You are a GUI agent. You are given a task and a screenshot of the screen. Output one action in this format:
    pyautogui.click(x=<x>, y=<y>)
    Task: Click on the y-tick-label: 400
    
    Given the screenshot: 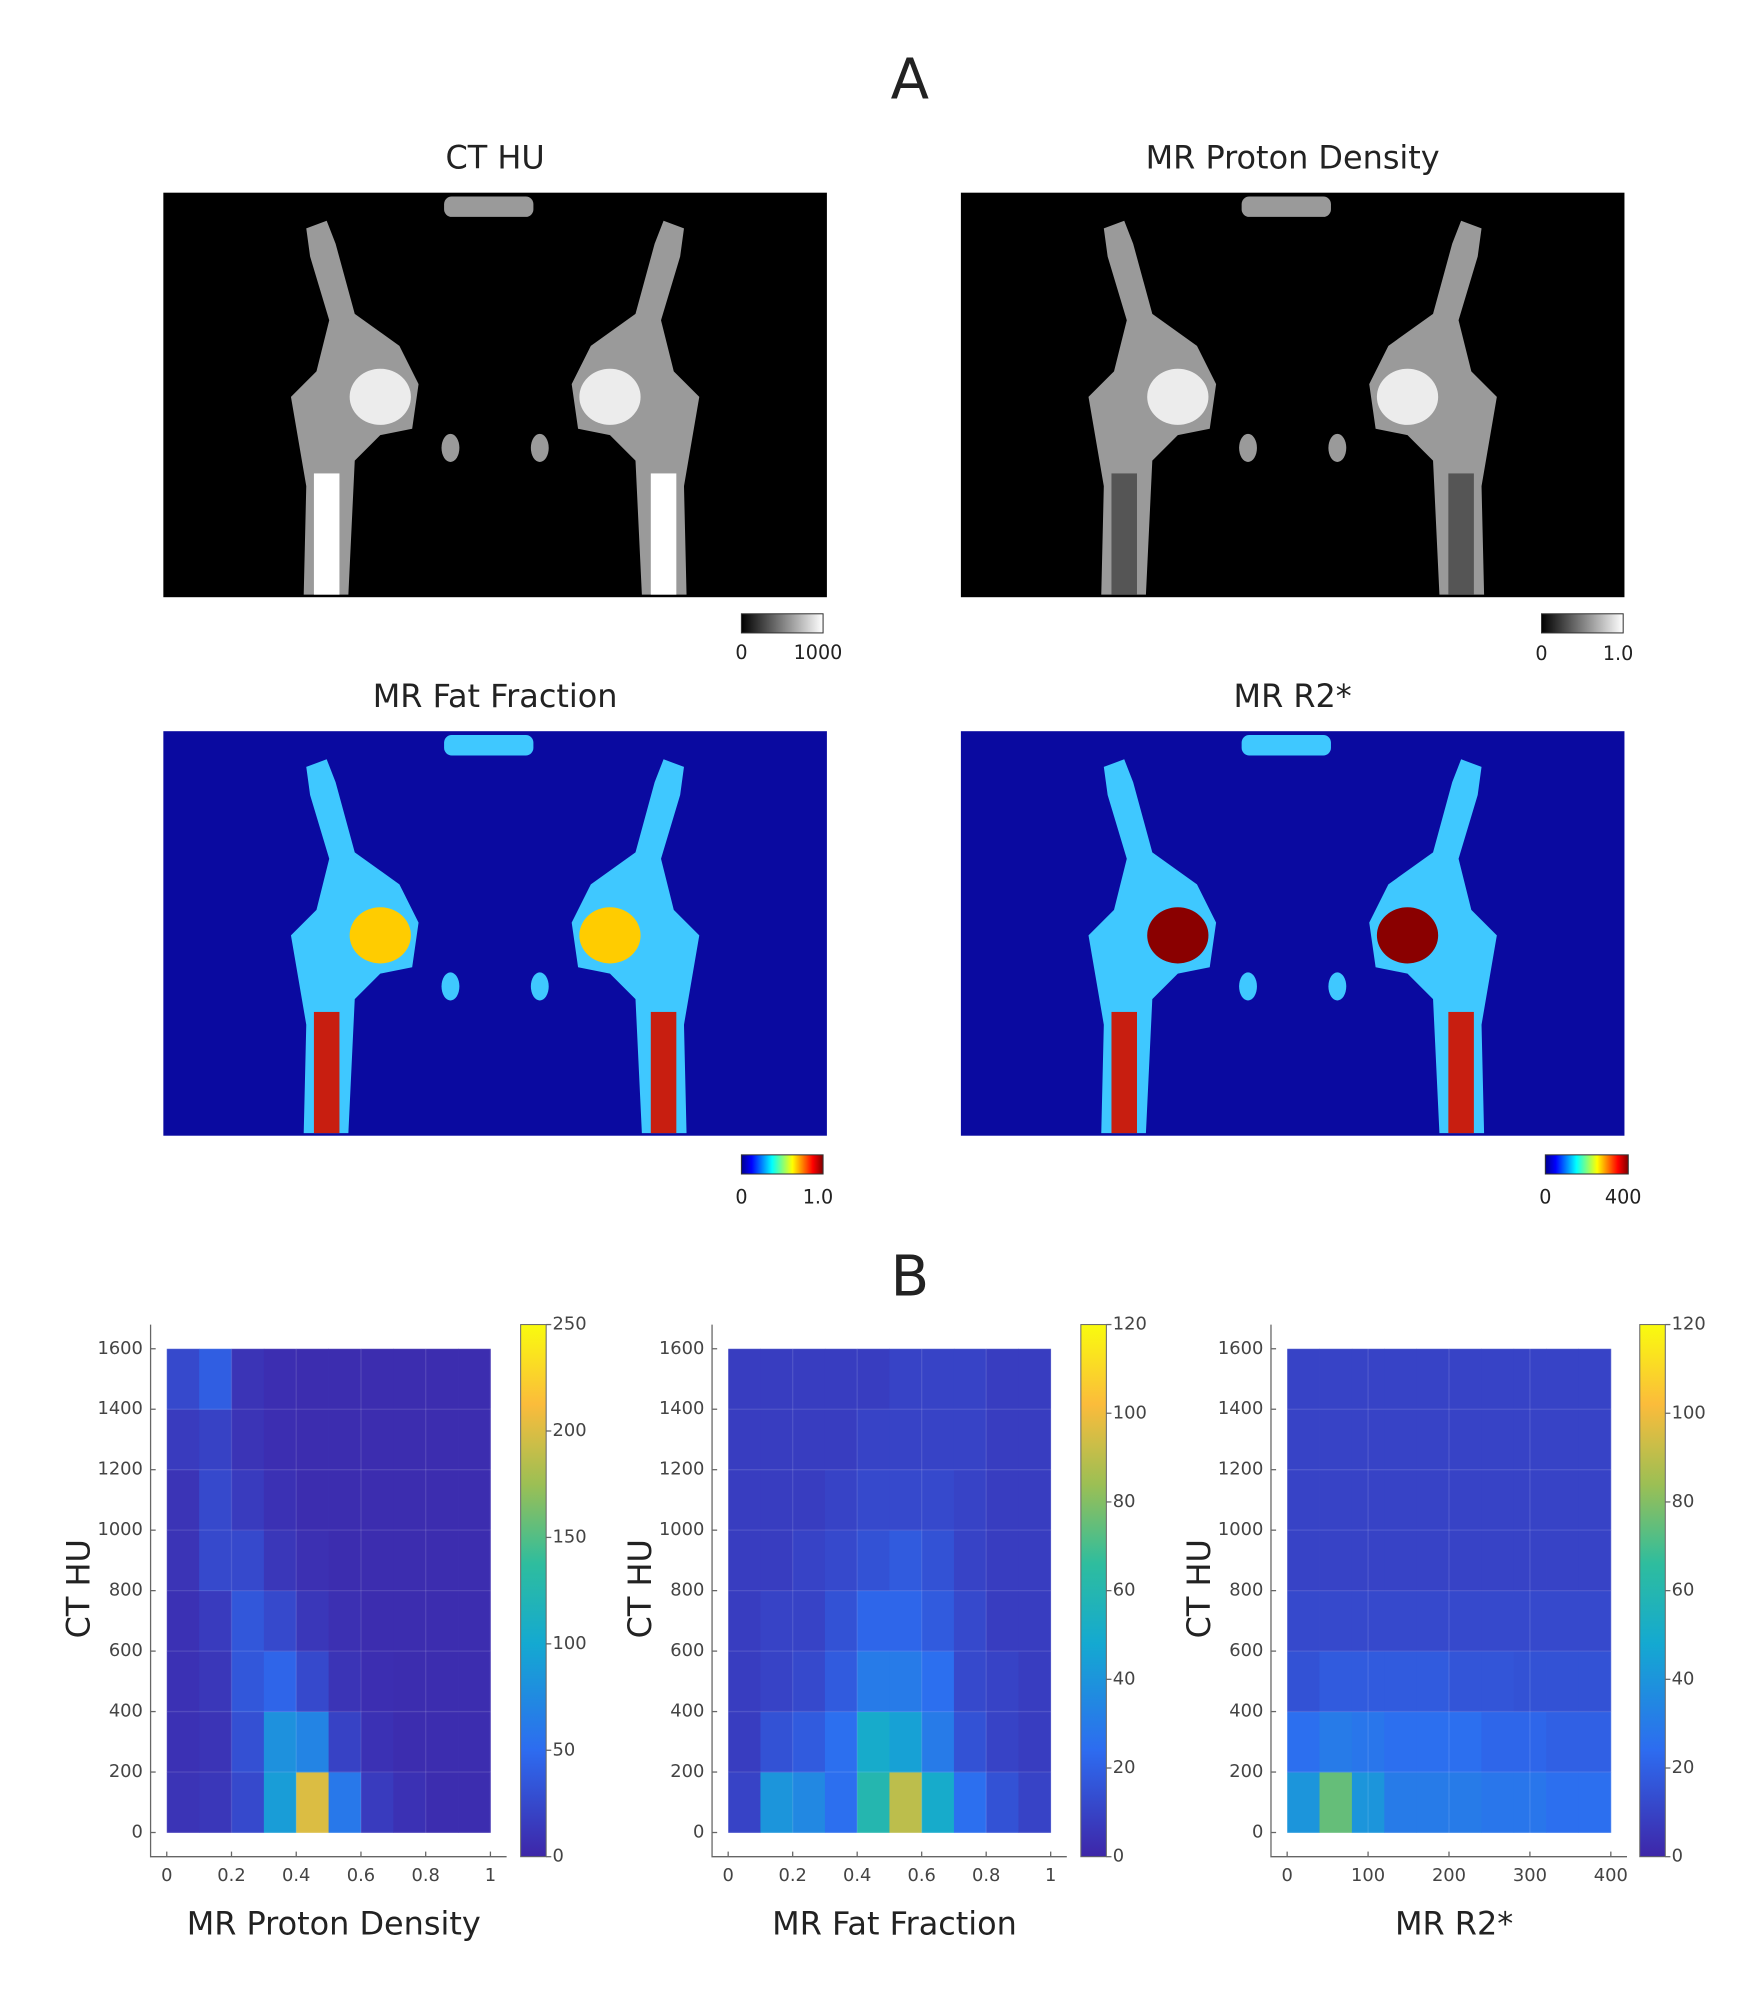 What is the action you would take?
    pyautogui.click(x=687, y=1711)
    